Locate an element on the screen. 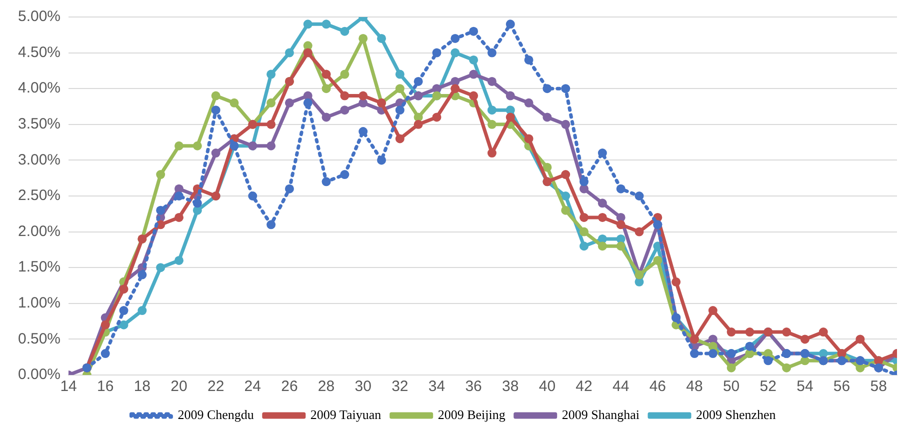  y-tick-label: 3.50% is located at coordinates (39, 124).